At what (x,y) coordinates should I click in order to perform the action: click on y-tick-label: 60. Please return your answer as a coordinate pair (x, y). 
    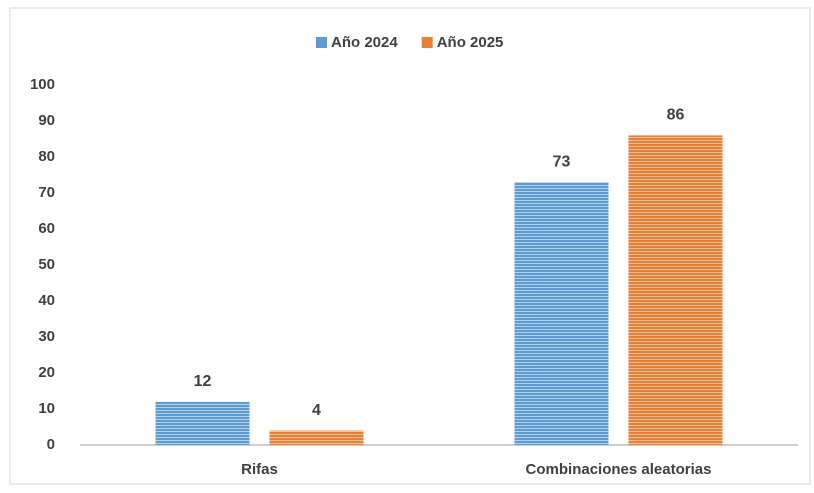
    Looking at the image, I should click on (46, 228).